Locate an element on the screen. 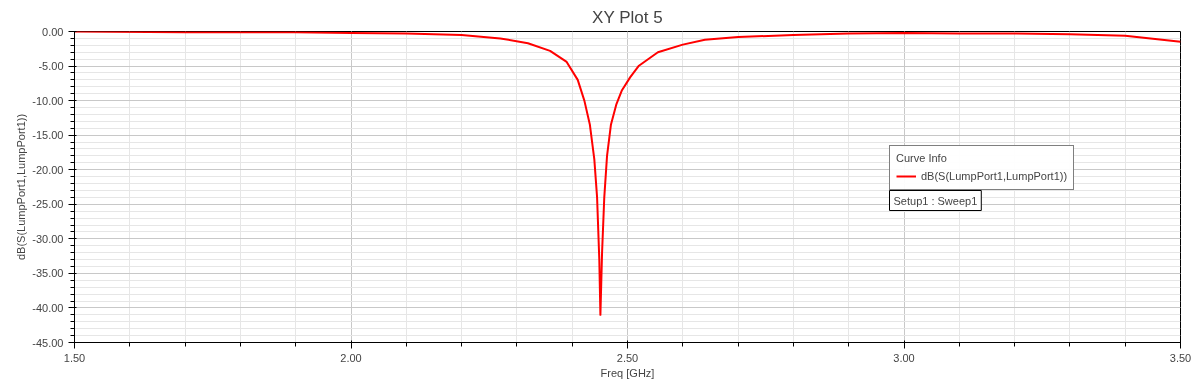 Image resolution: width=1203 pixels, height=381 pixels. y-tick-label: -45.00 is located at coordinates (48, 342).